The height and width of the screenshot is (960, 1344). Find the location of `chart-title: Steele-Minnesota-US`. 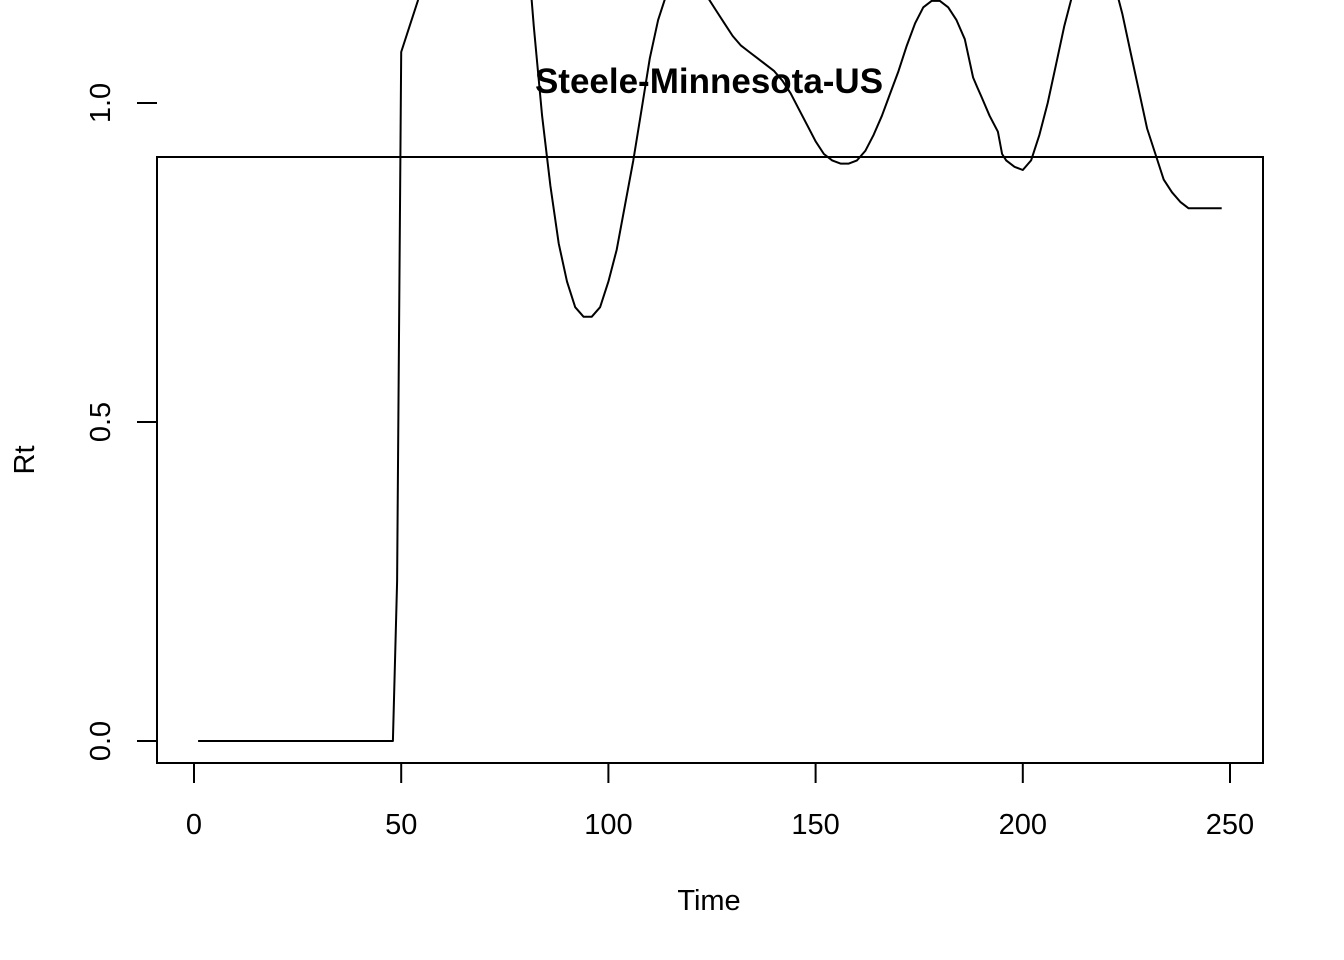

chart-title: Steele-Minnesota-US is located at coordinates (709, 81).